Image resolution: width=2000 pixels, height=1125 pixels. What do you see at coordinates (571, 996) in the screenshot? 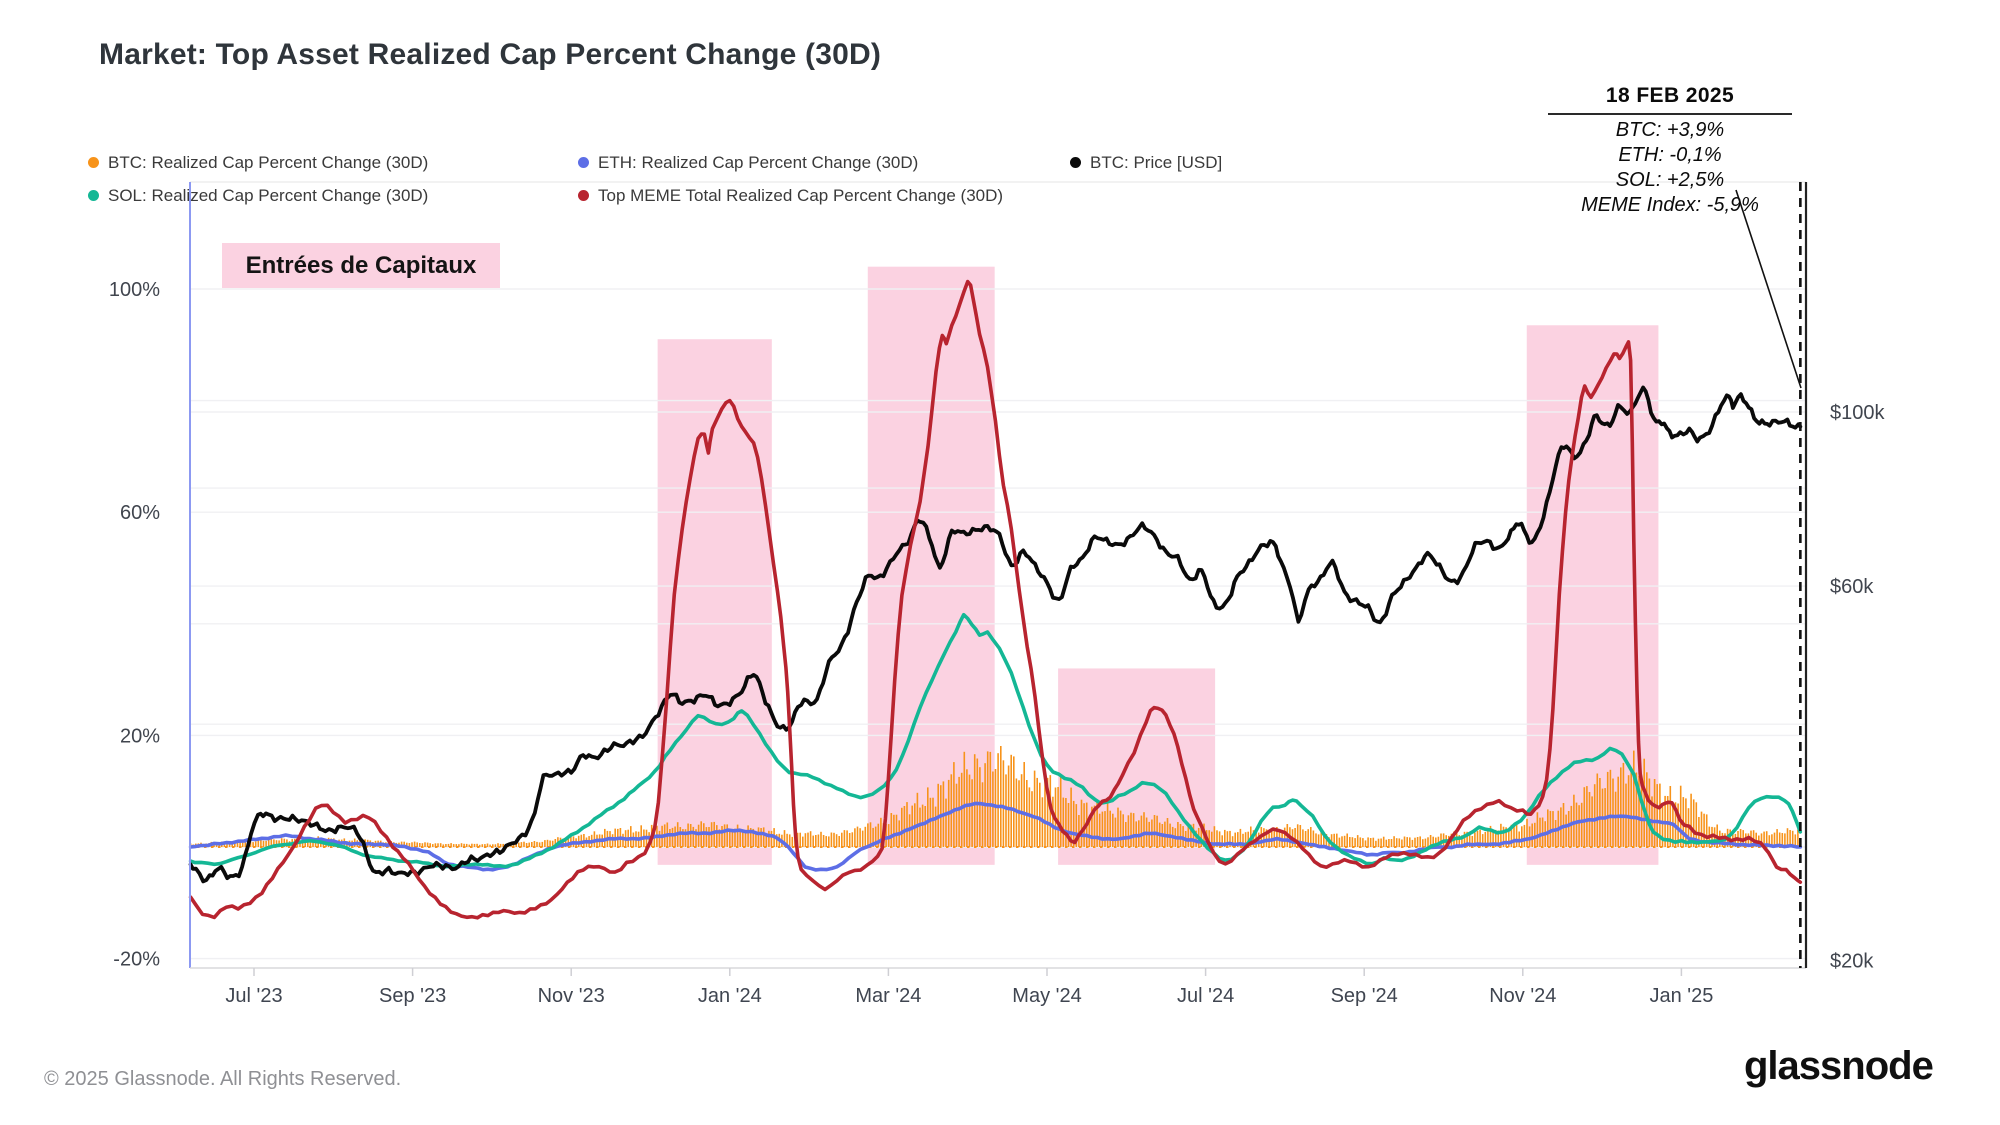
I see `x-axis-label: Nov '23` at bounding box center [571, 996].